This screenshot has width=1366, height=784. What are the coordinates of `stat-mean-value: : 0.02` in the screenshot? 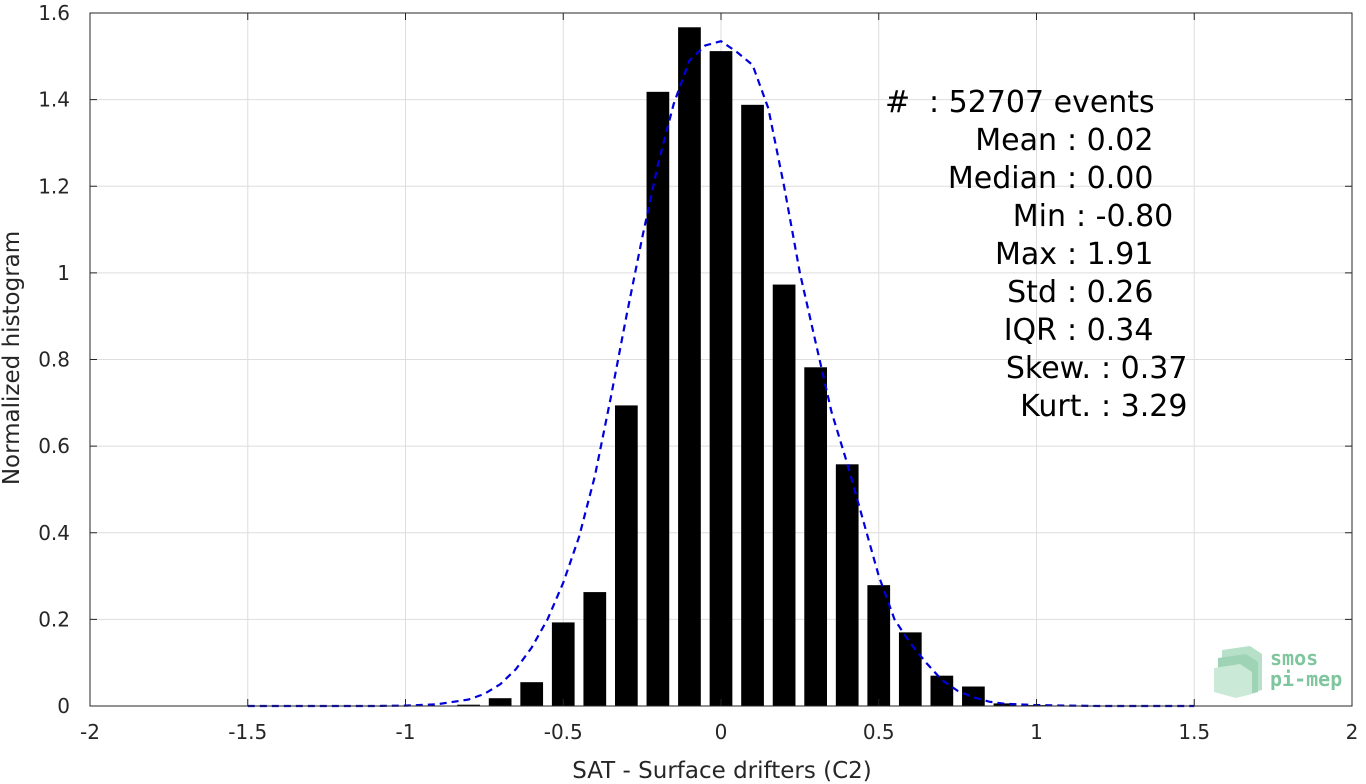 It's located at (1110, 140).